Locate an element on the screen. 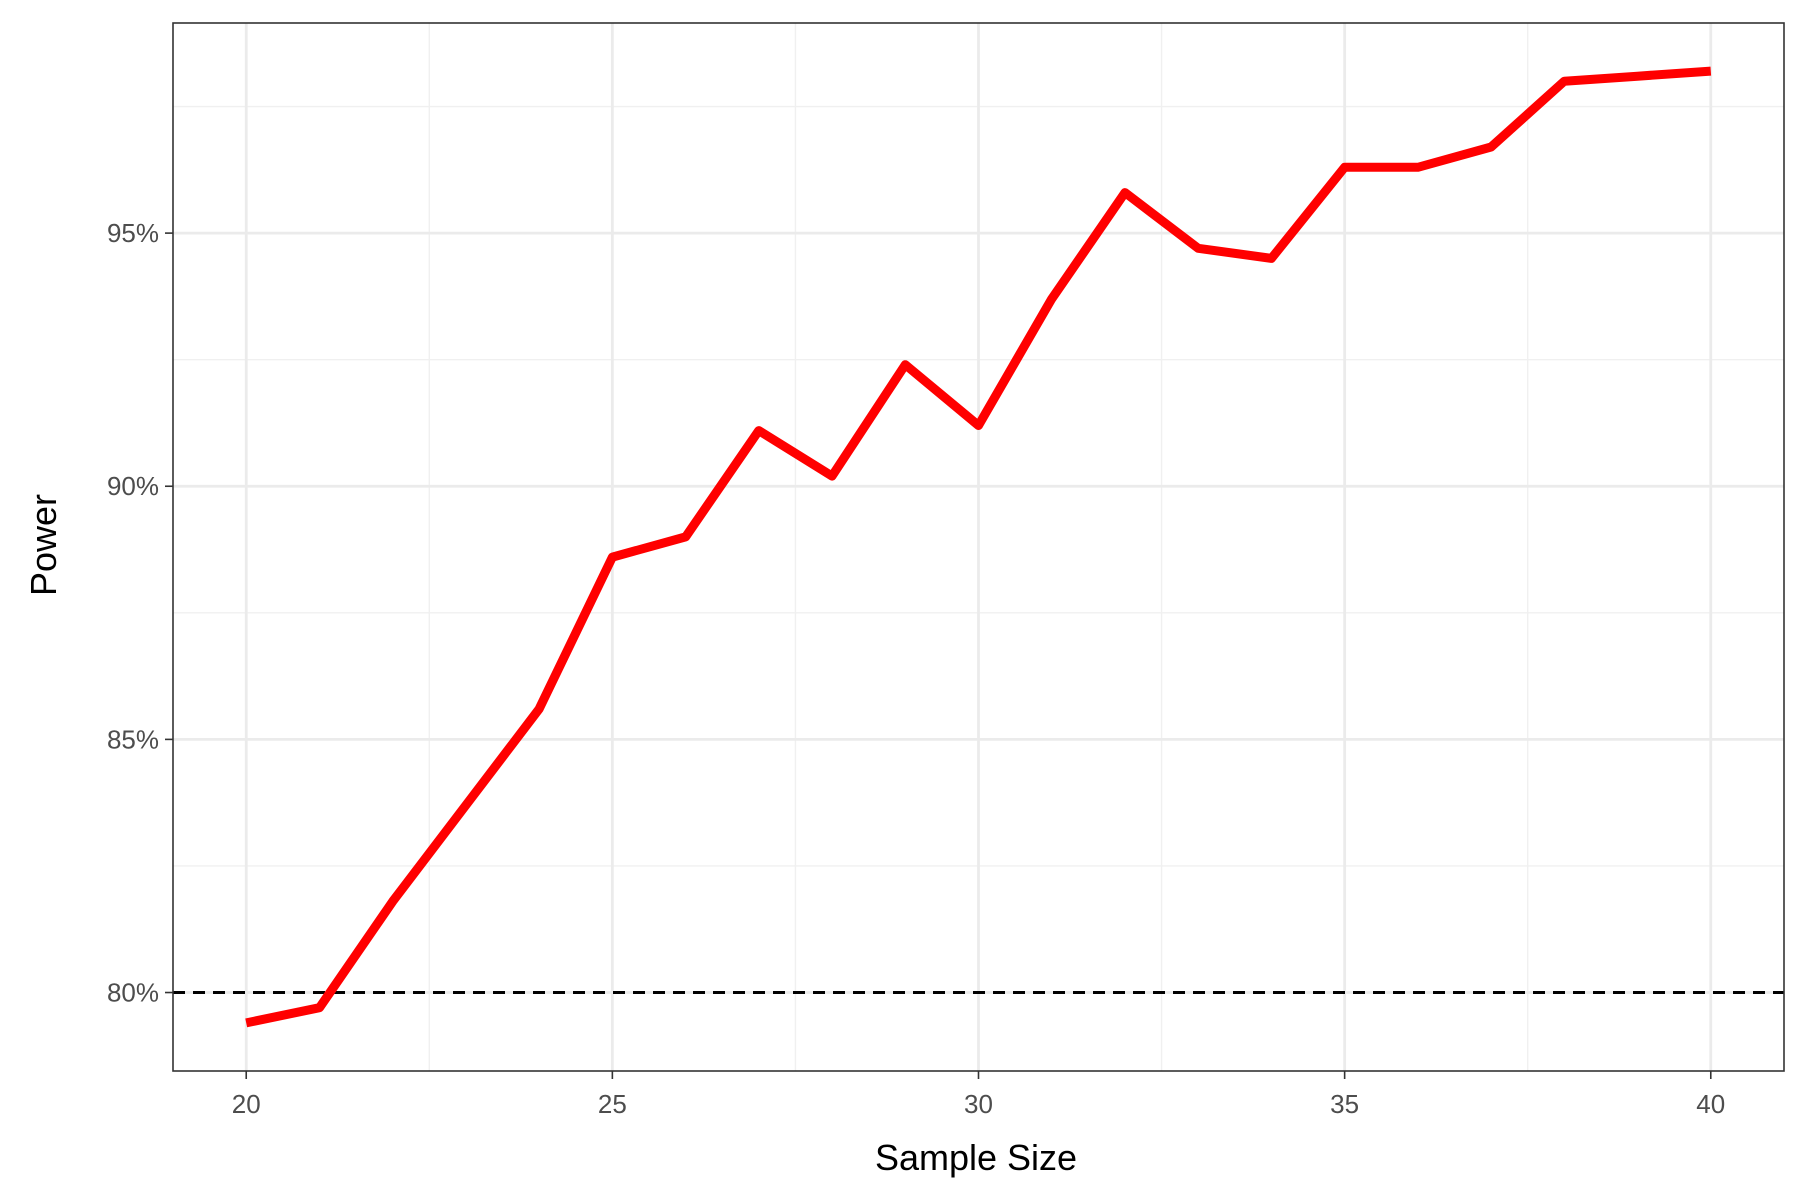 The image size is (1800, 1200). x-tick-label: 35 is located at coordinates (1344, 1104).